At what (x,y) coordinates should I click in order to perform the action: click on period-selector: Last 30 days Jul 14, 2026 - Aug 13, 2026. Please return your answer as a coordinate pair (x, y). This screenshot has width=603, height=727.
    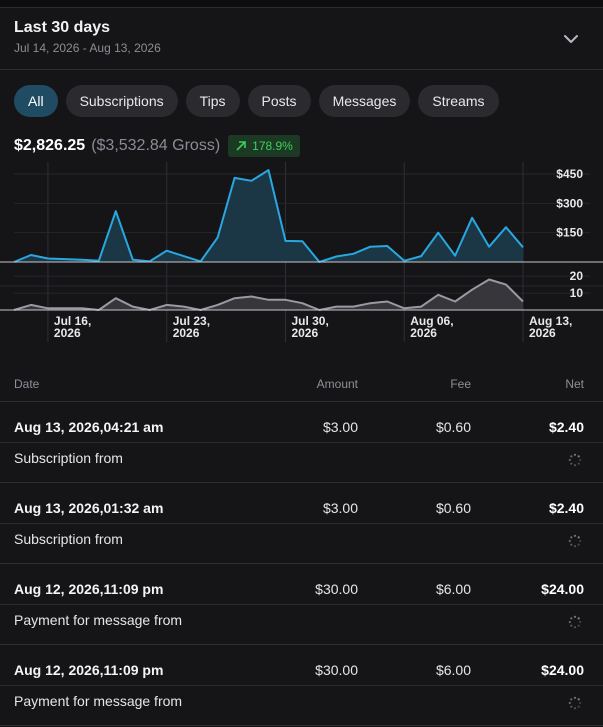
    Looking at the image, I should click on (301, 39).